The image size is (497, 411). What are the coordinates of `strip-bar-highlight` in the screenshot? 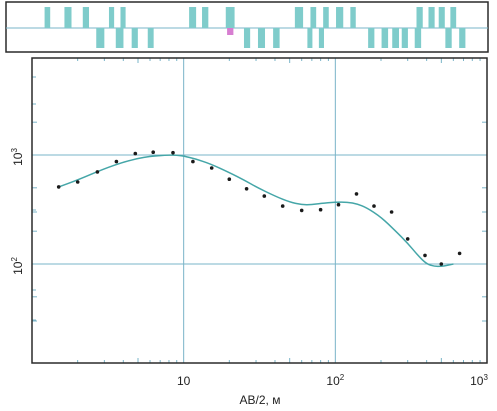 It's located at (230, 31).